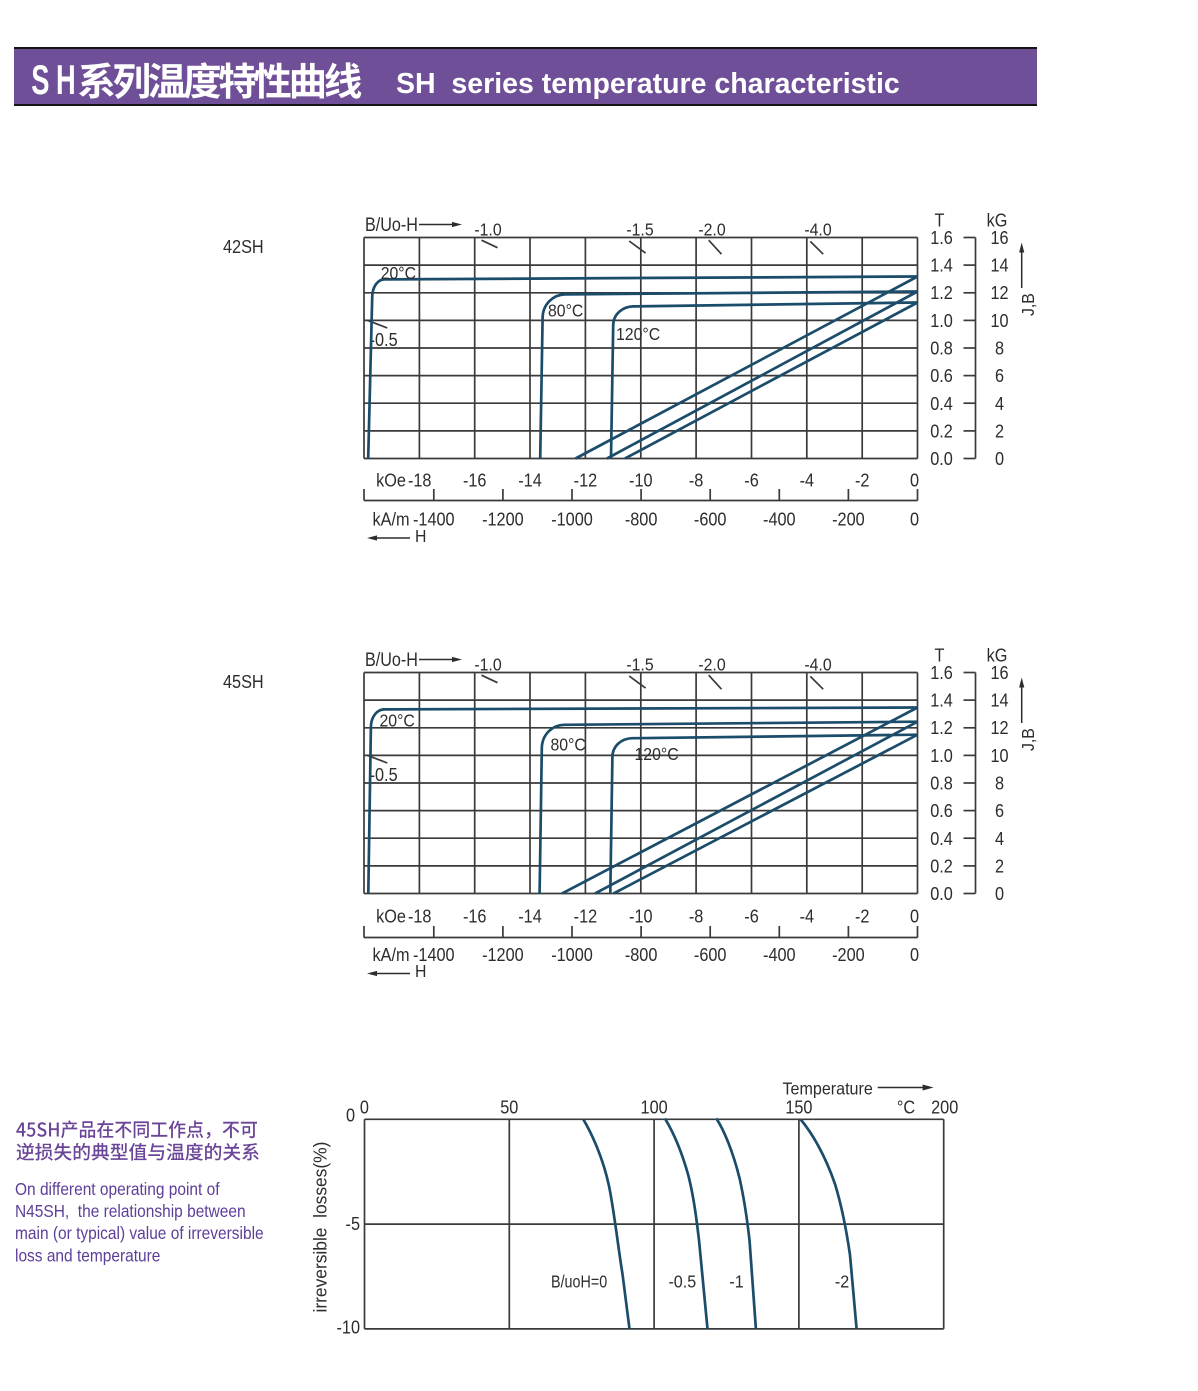 The height and width of the screenshot is (1391, 1198). Describe the element at coordinates (997, 655) in the screenshot. I see `svg-text: kG` at that location.